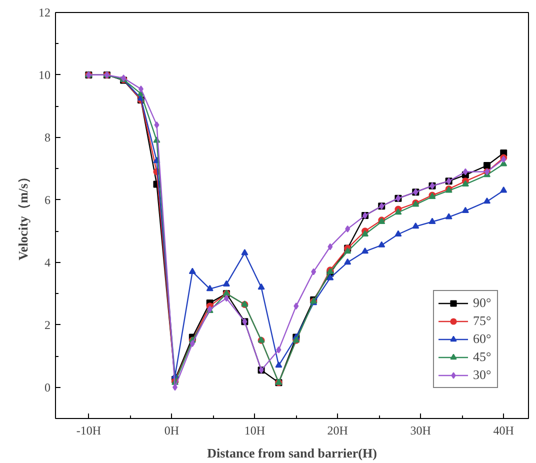 This screenshot has width=536, height=463. I want to click on legend-label: 75°, so click(482, 321).